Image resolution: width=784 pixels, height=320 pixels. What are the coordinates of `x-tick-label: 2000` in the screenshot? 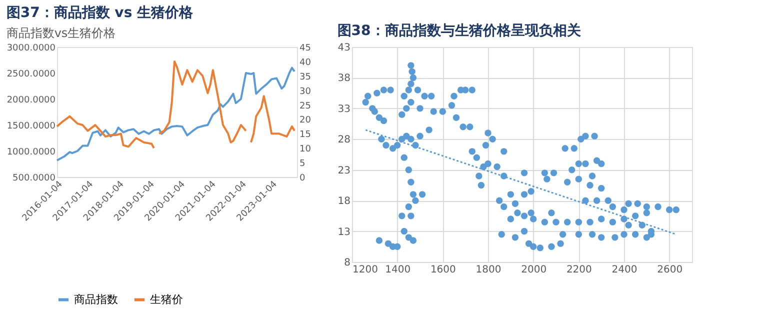 It's located at (534, 270).